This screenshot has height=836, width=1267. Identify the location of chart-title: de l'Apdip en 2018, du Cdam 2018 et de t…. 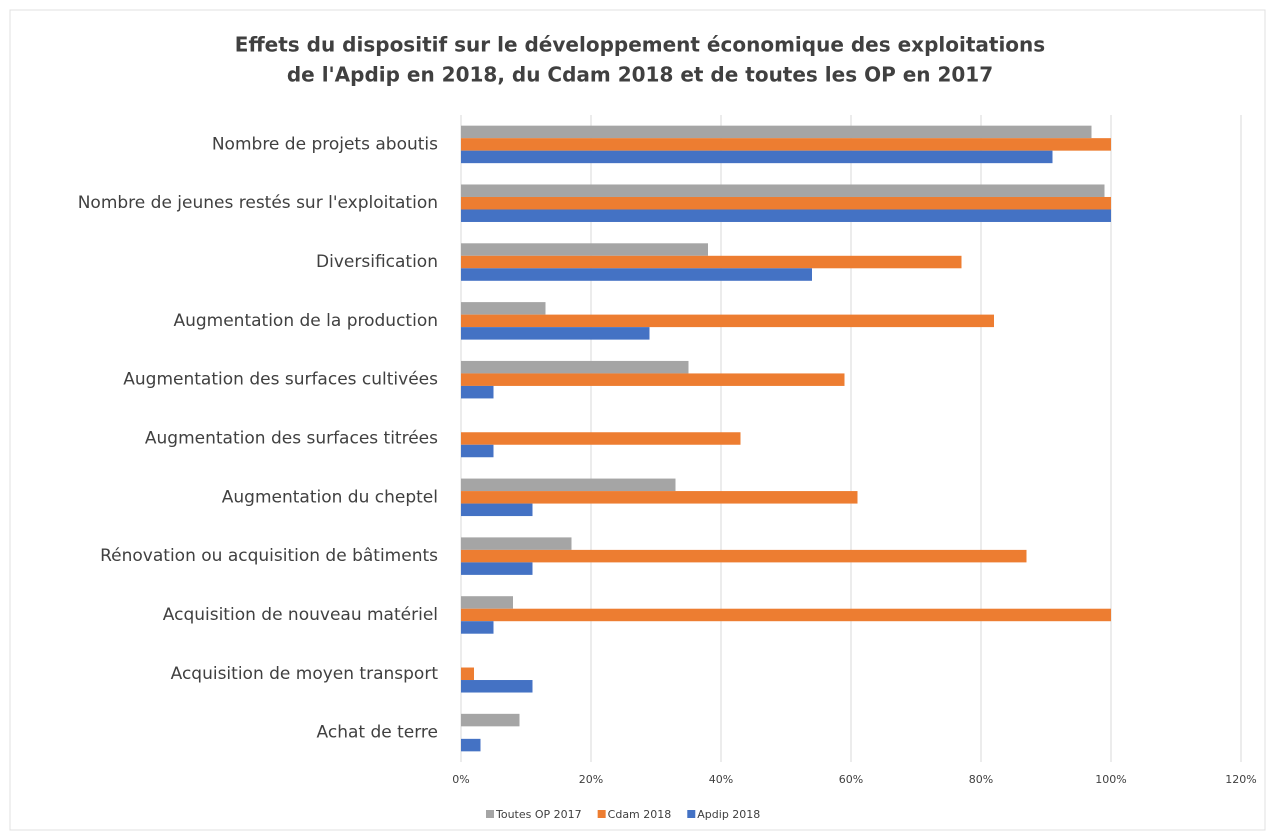
(640, 75).